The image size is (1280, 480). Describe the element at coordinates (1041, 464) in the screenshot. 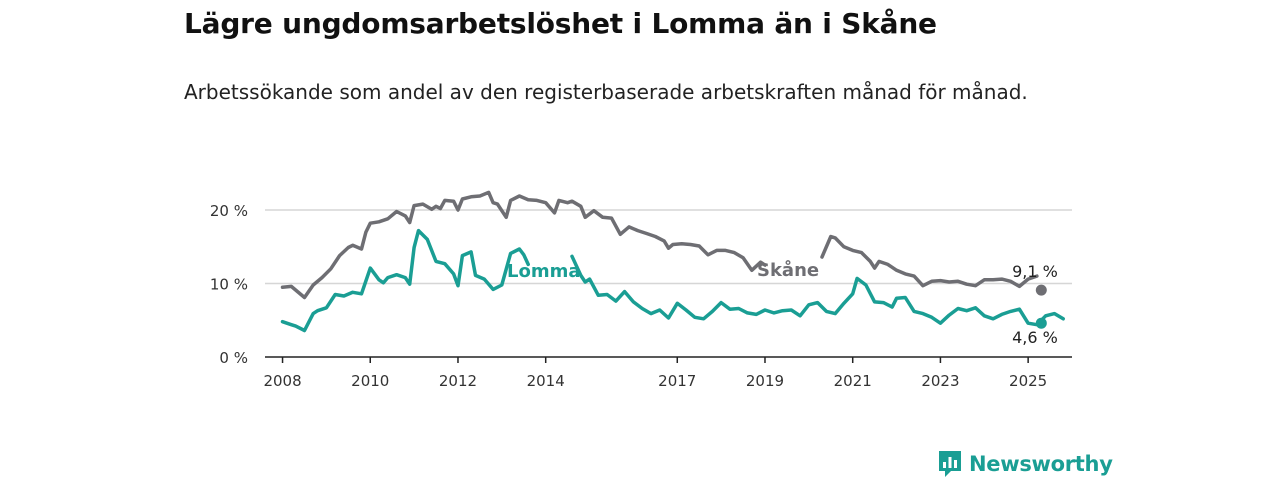

I see `brand-name: Newsworthy` at that location.